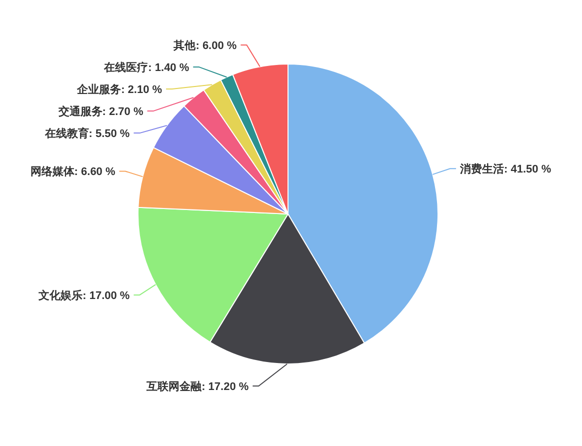  What do you see at coordinates (204, 45) in the screenshot?
I see `slice-label: 其他: 6.00 %` at bounding box center [204, 45].